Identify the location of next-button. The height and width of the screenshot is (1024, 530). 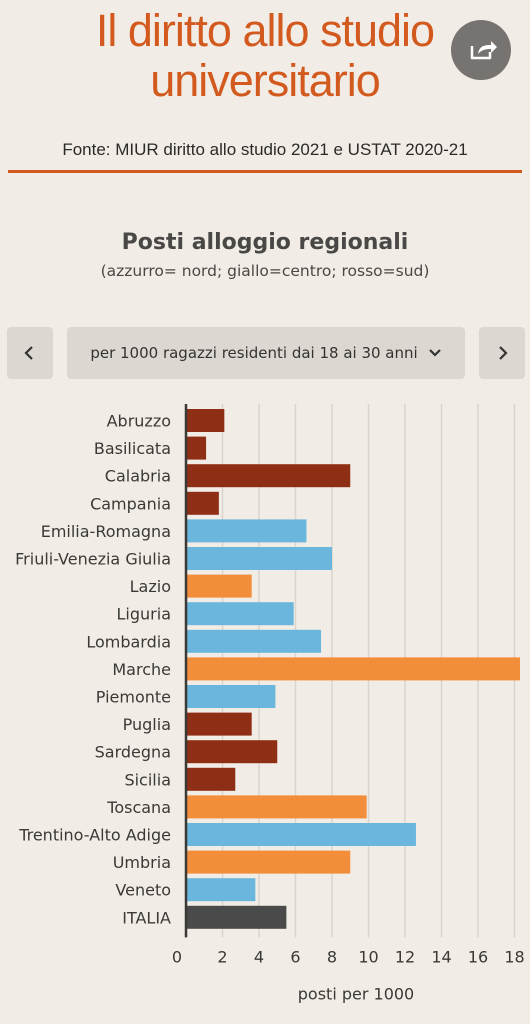
(502, 353).